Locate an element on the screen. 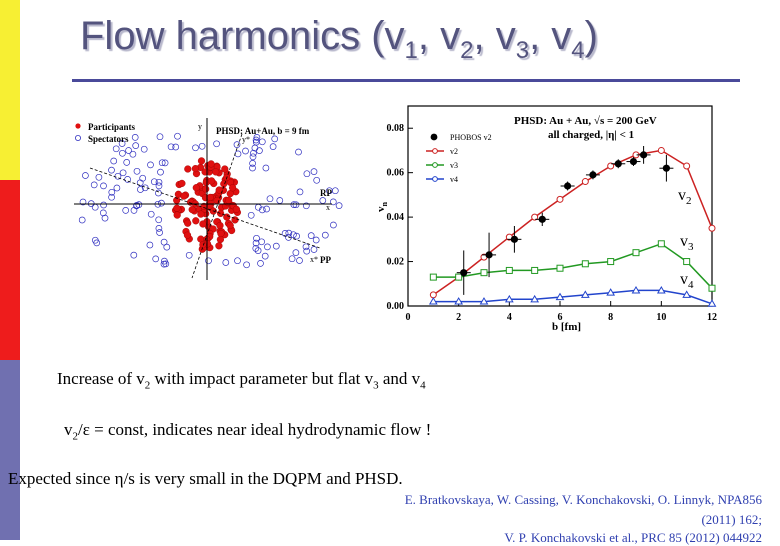 The width and height of the screenshot is (780, 546). legend-participants: Participants is located at coordinates (111, 127).